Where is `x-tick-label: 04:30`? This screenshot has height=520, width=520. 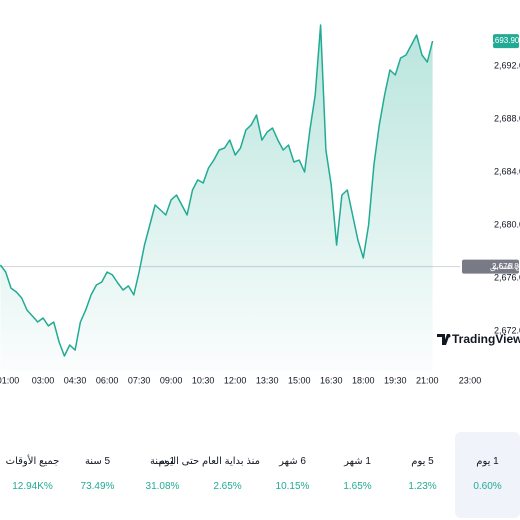 x-tick-label: 04:30 is located at coordinates (75, 380).